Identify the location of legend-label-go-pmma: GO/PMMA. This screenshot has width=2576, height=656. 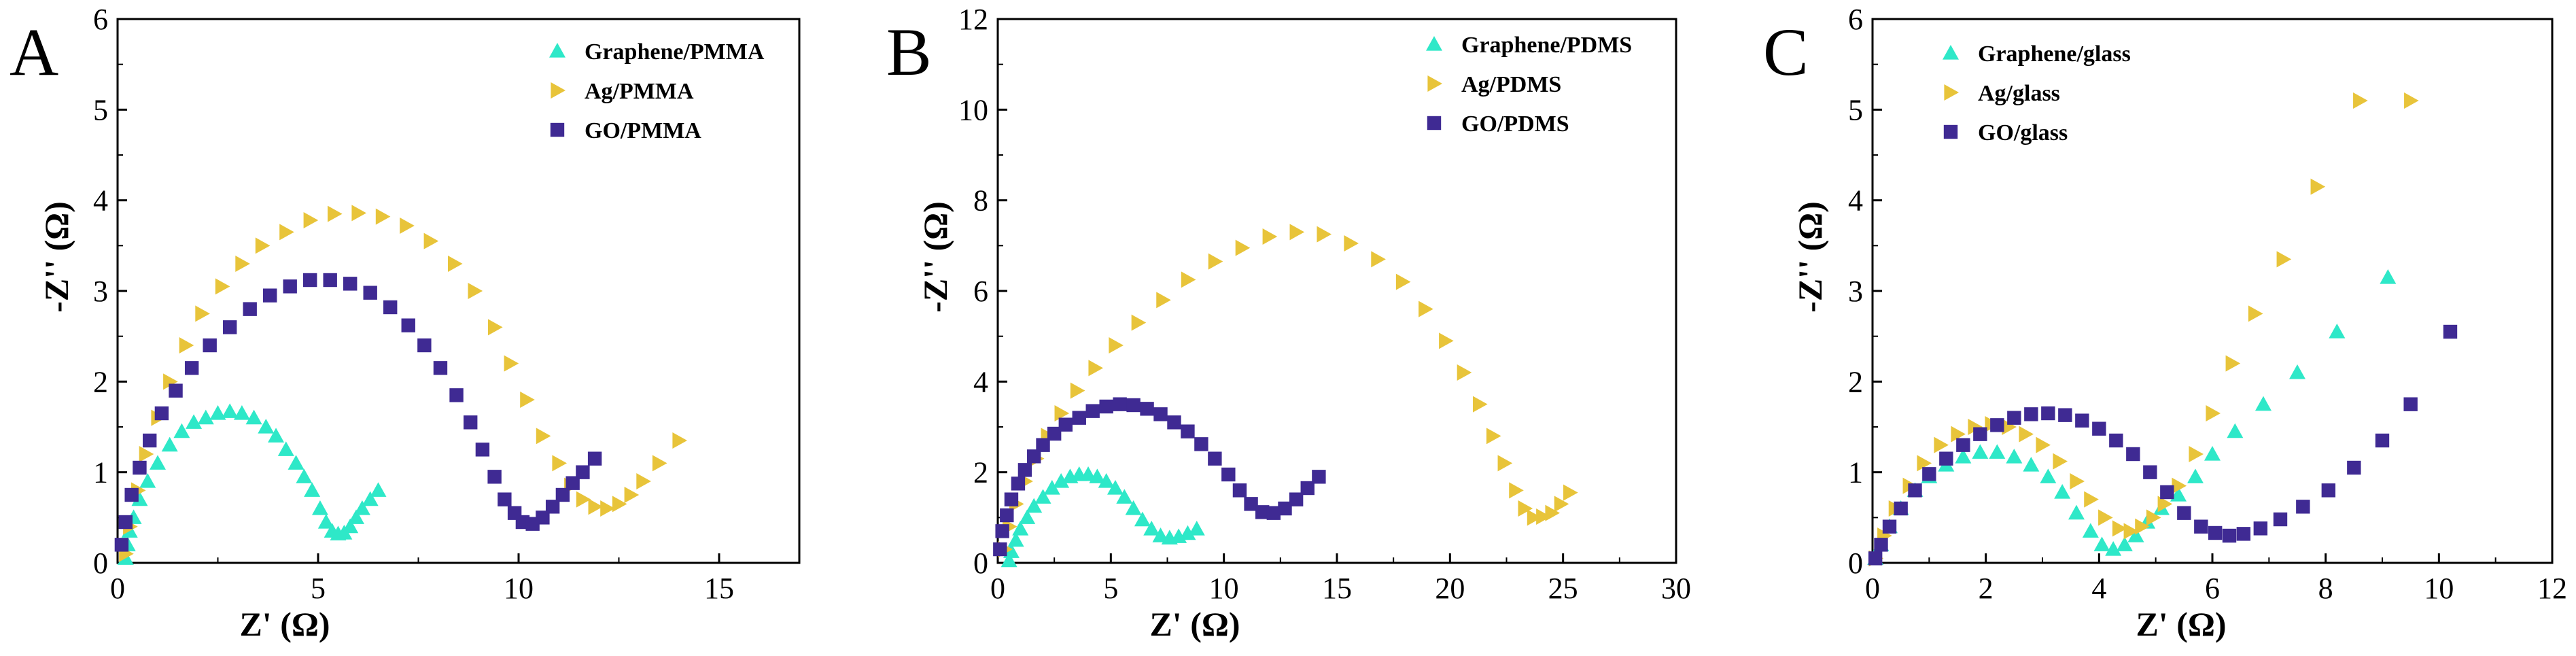
(643, 130).